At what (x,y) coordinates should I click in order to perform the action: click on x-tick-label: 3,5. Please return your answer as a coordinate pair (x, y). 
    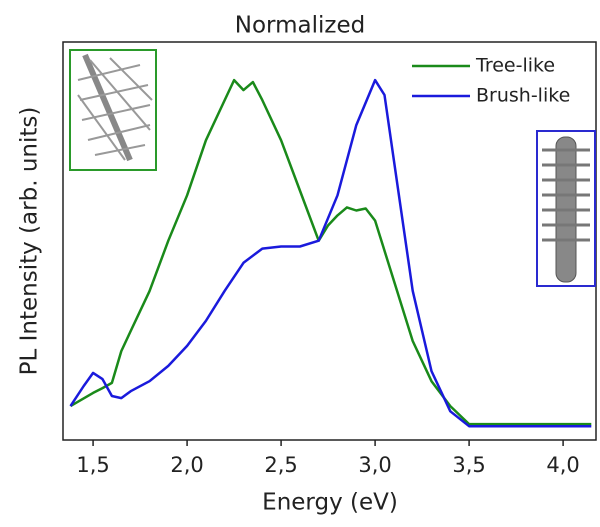
    Looking at the image, I should click on (468, 465).